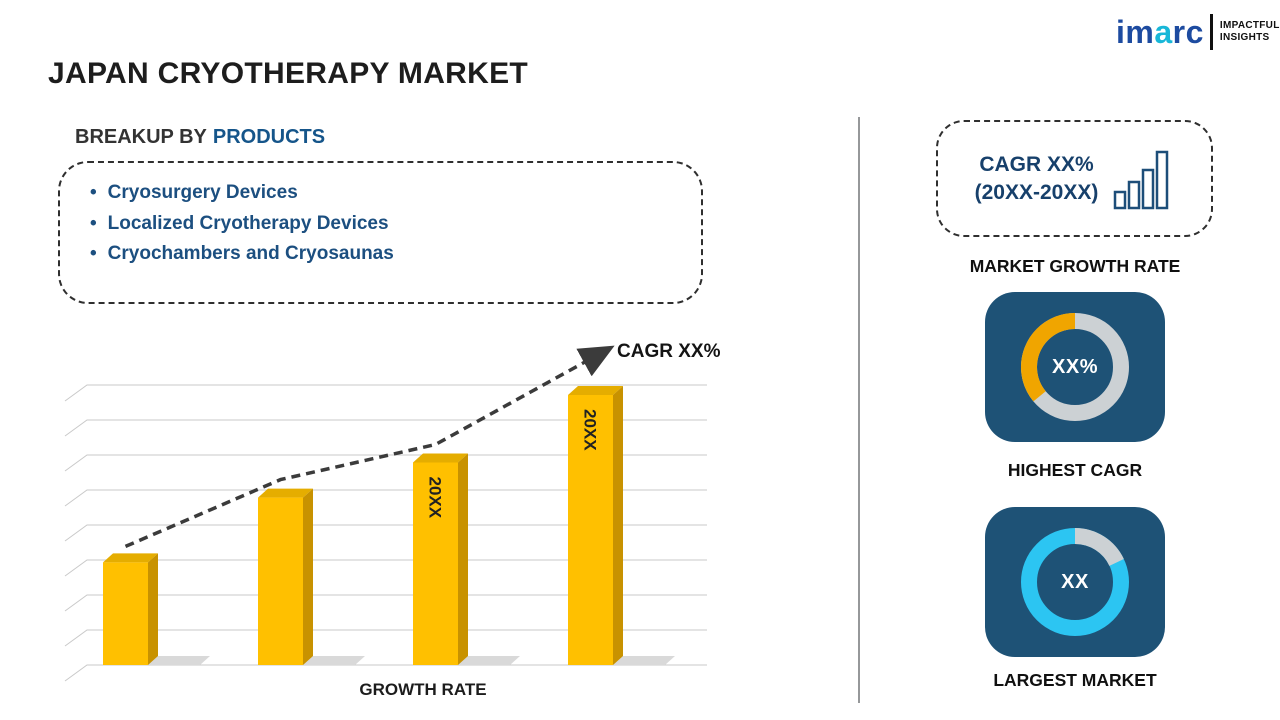 The height and width of the screenshot is (720, 1280). What do you see at coordinates (395, 193) in the screenshot?
I see `product-item: Cryosurgery Devices` at bounding box center [395, 193].